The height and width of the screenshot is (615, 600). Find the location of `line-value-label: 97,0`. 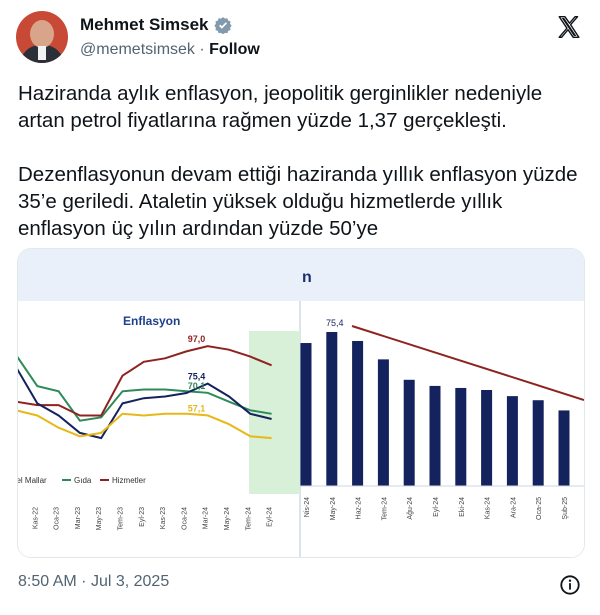

line-value-label: 97,0 is located at coordinates (197, 339).